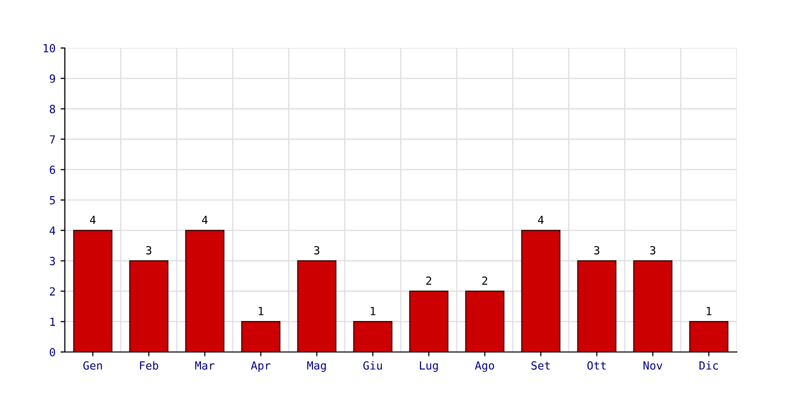 The image size is (800, 400). What do you see at coordinates (653, 365) in the screenshot?
I see `x-tick-label: Nov` at bounding box center [653, 365].